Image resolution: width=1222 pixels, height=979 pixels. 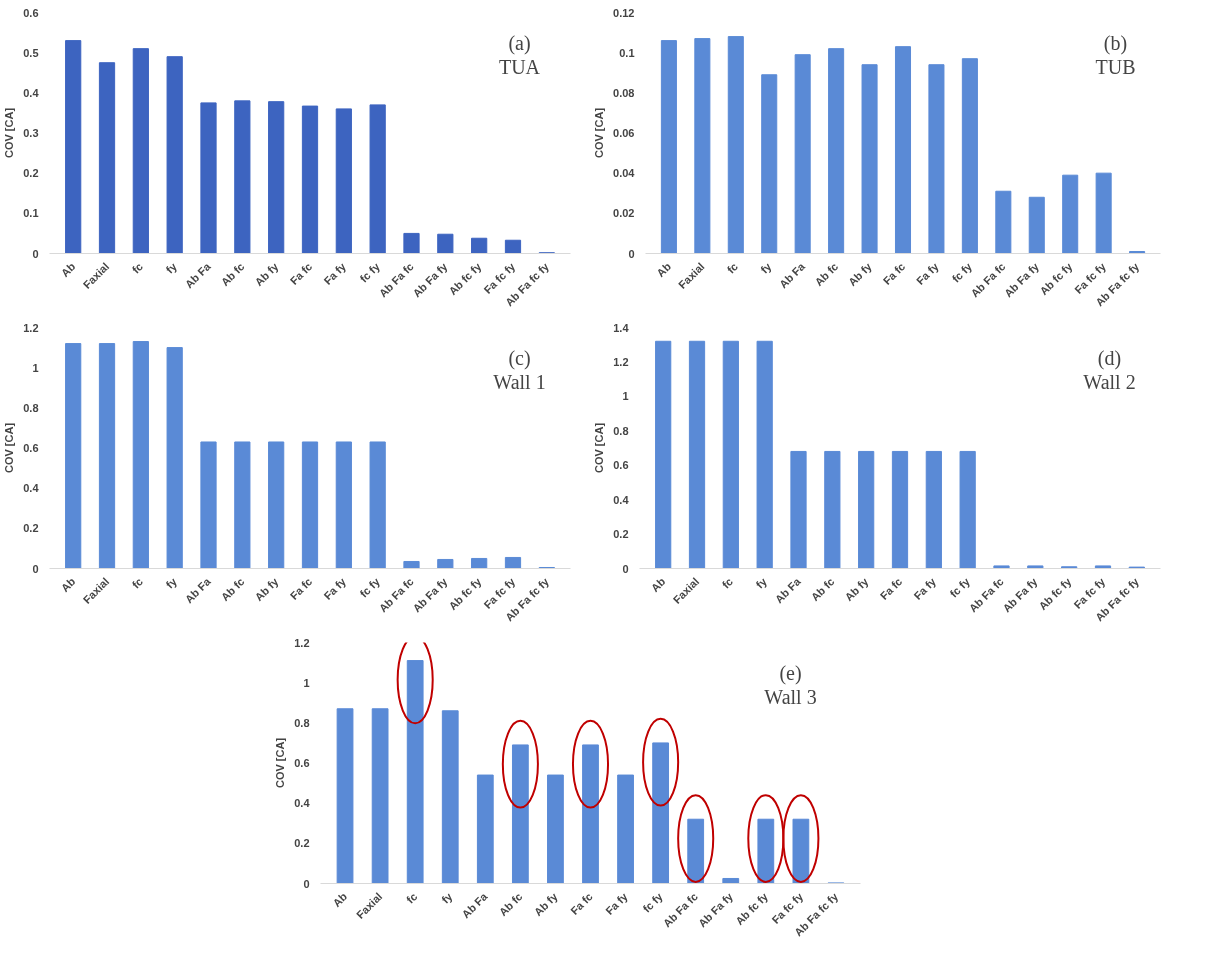 I want to click on annotation: (a), so click(x=519, y=43).